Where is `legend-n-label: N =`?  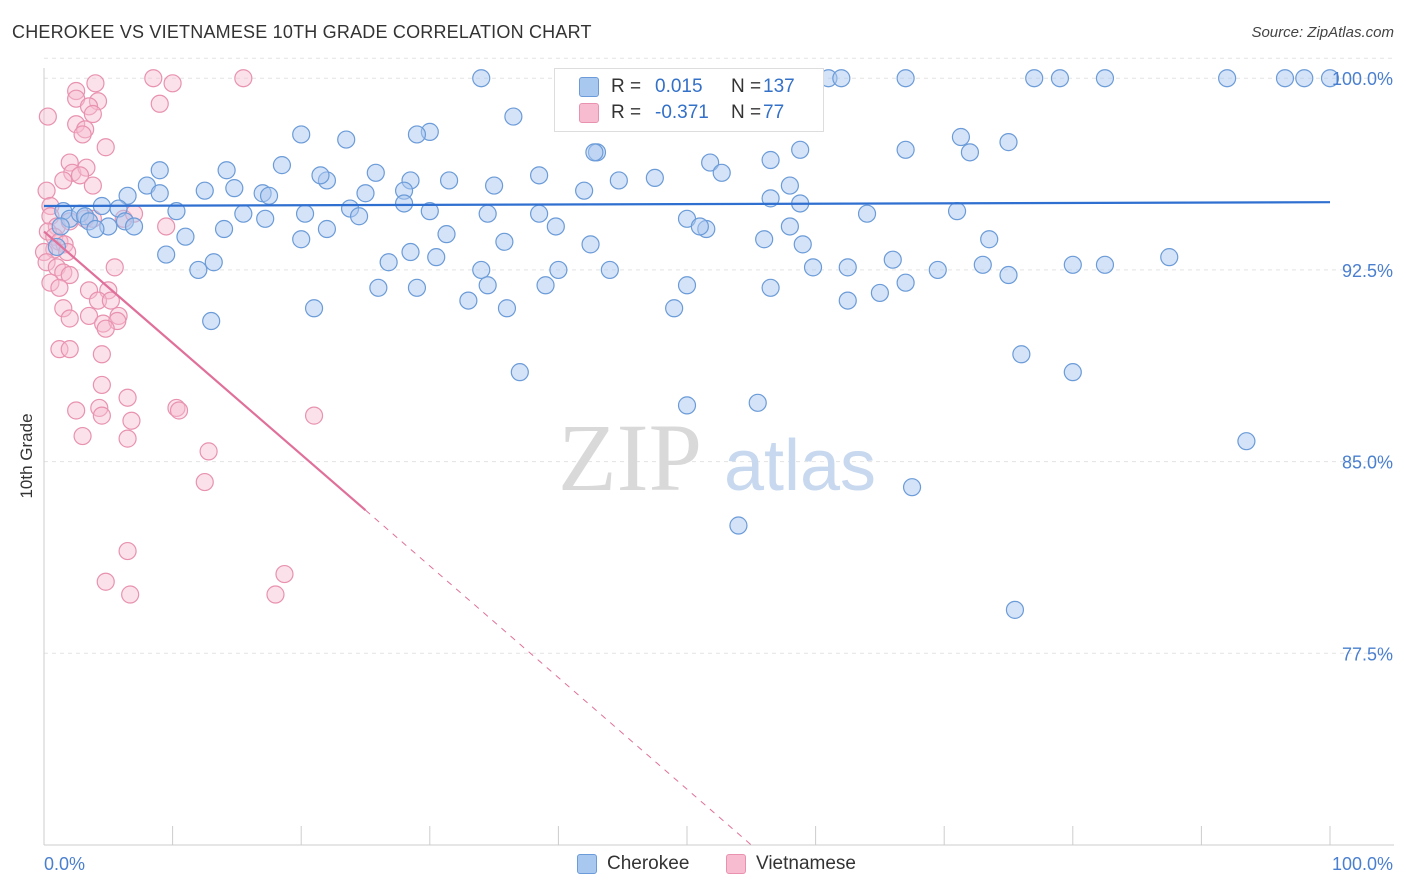 legend-n-label: N = is located at coordinates (746, 112).